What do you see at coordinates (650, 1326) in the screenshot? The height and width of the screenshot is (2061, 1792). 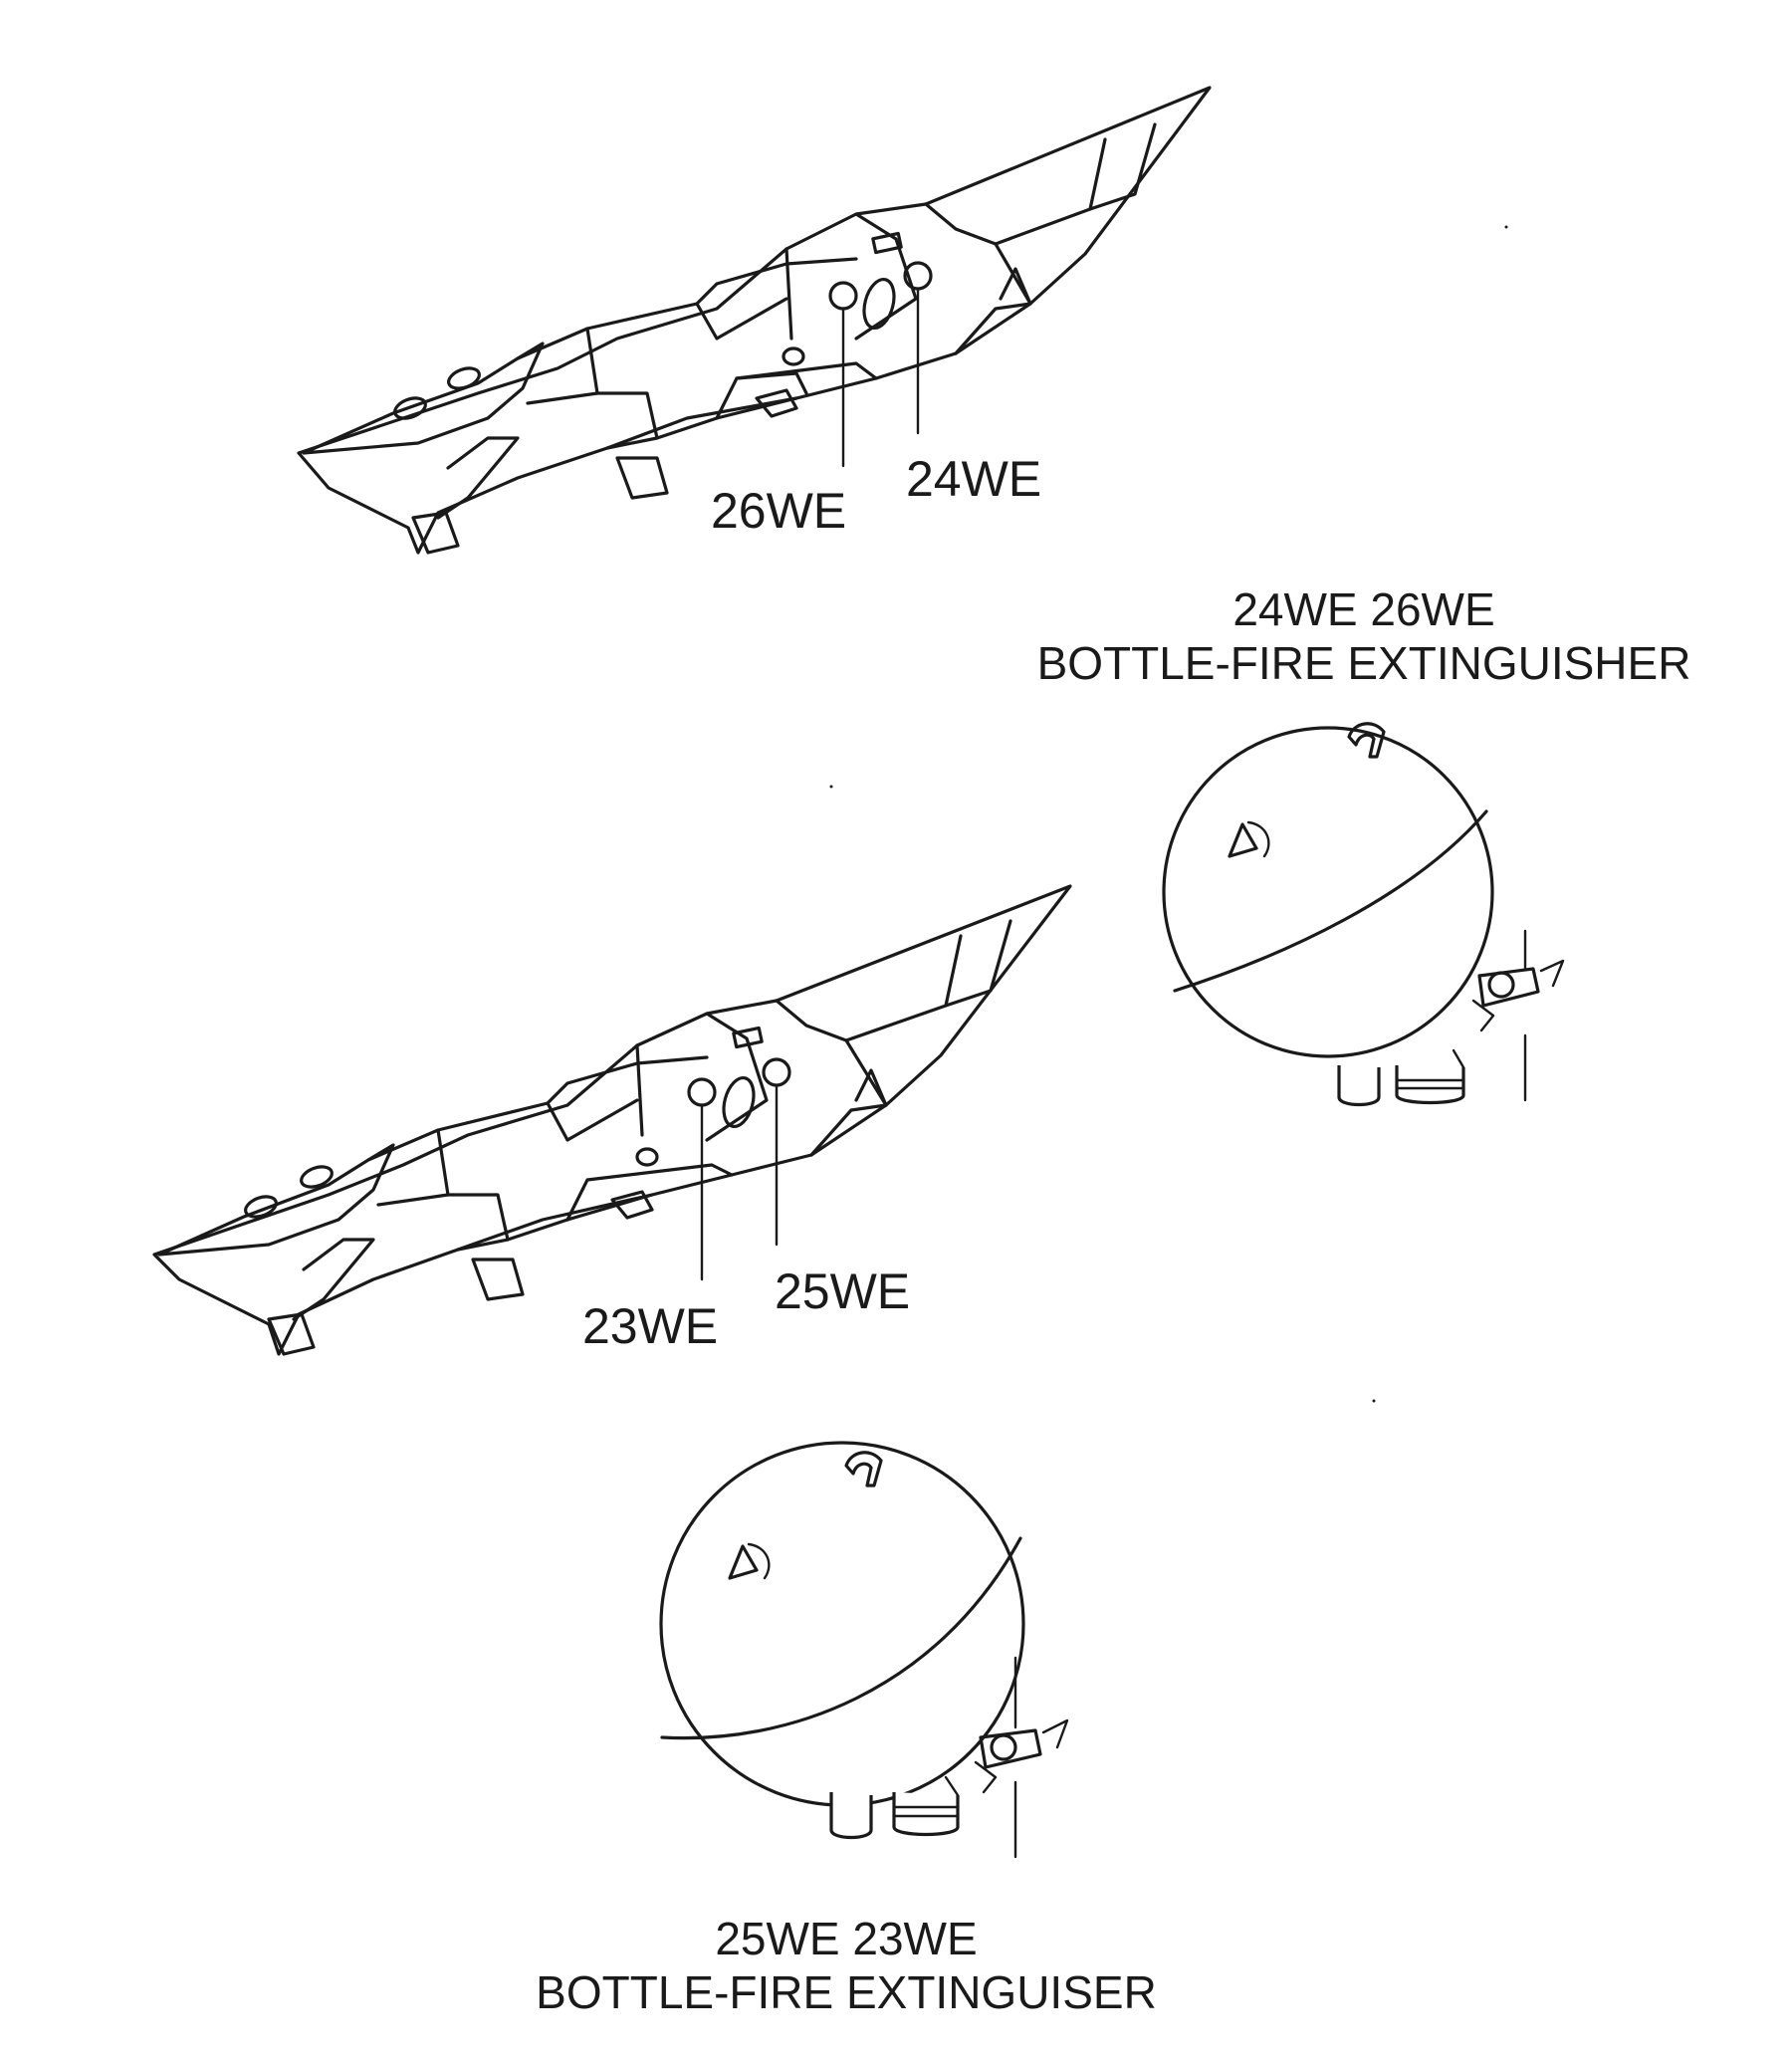 I see `callout-23we: 23WE` at bounding box center [650, 1326].